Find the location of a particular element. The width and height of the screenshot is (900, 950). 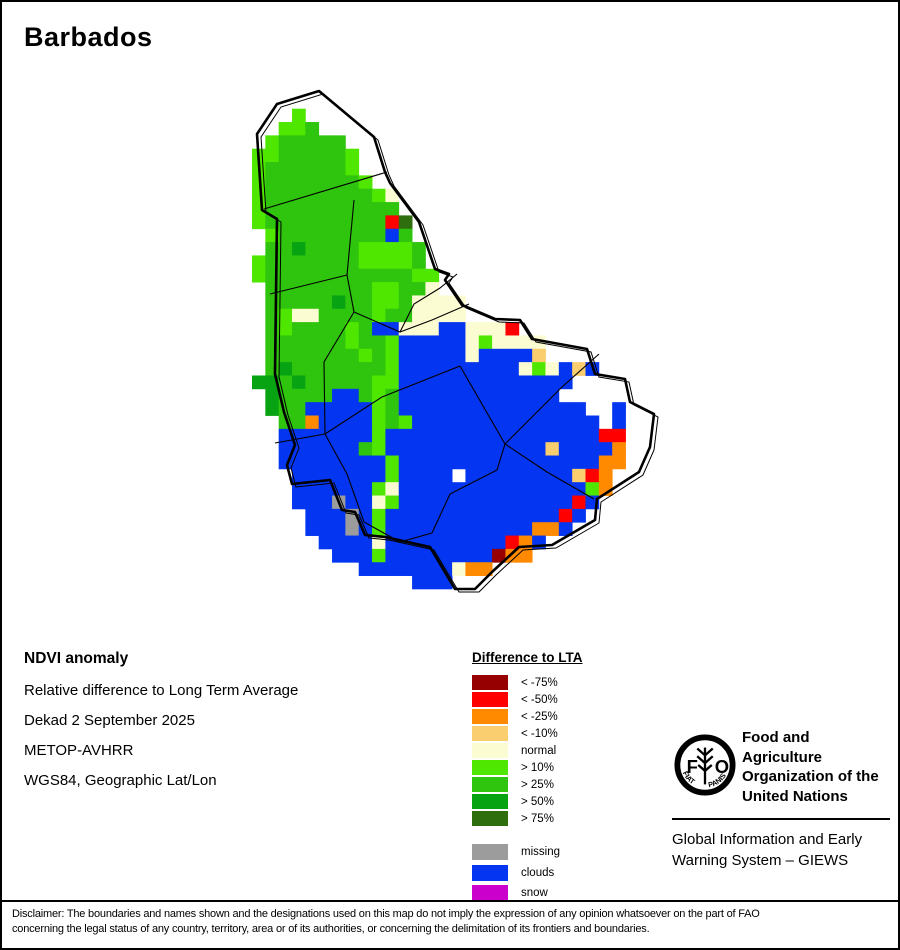

fao-logo-letter-f: F is located at coordinates (692, 766).